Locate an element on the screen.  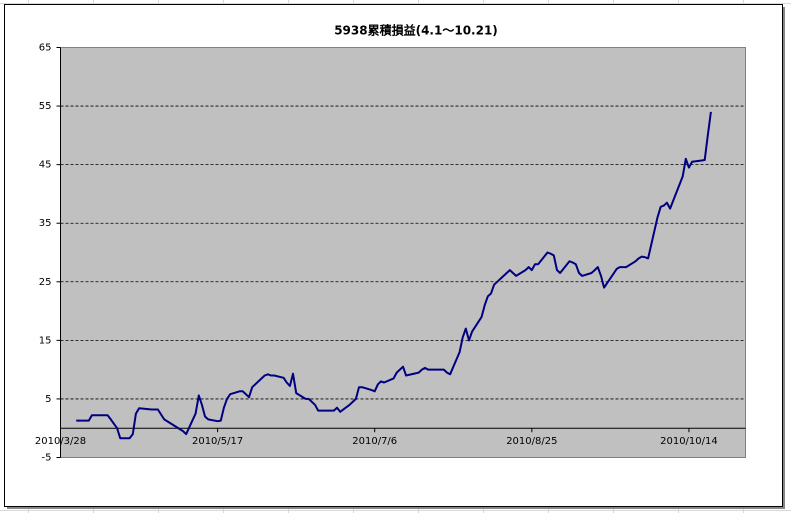
x-tick-label: 2010/3/28 is located at coordinates (60, 441).